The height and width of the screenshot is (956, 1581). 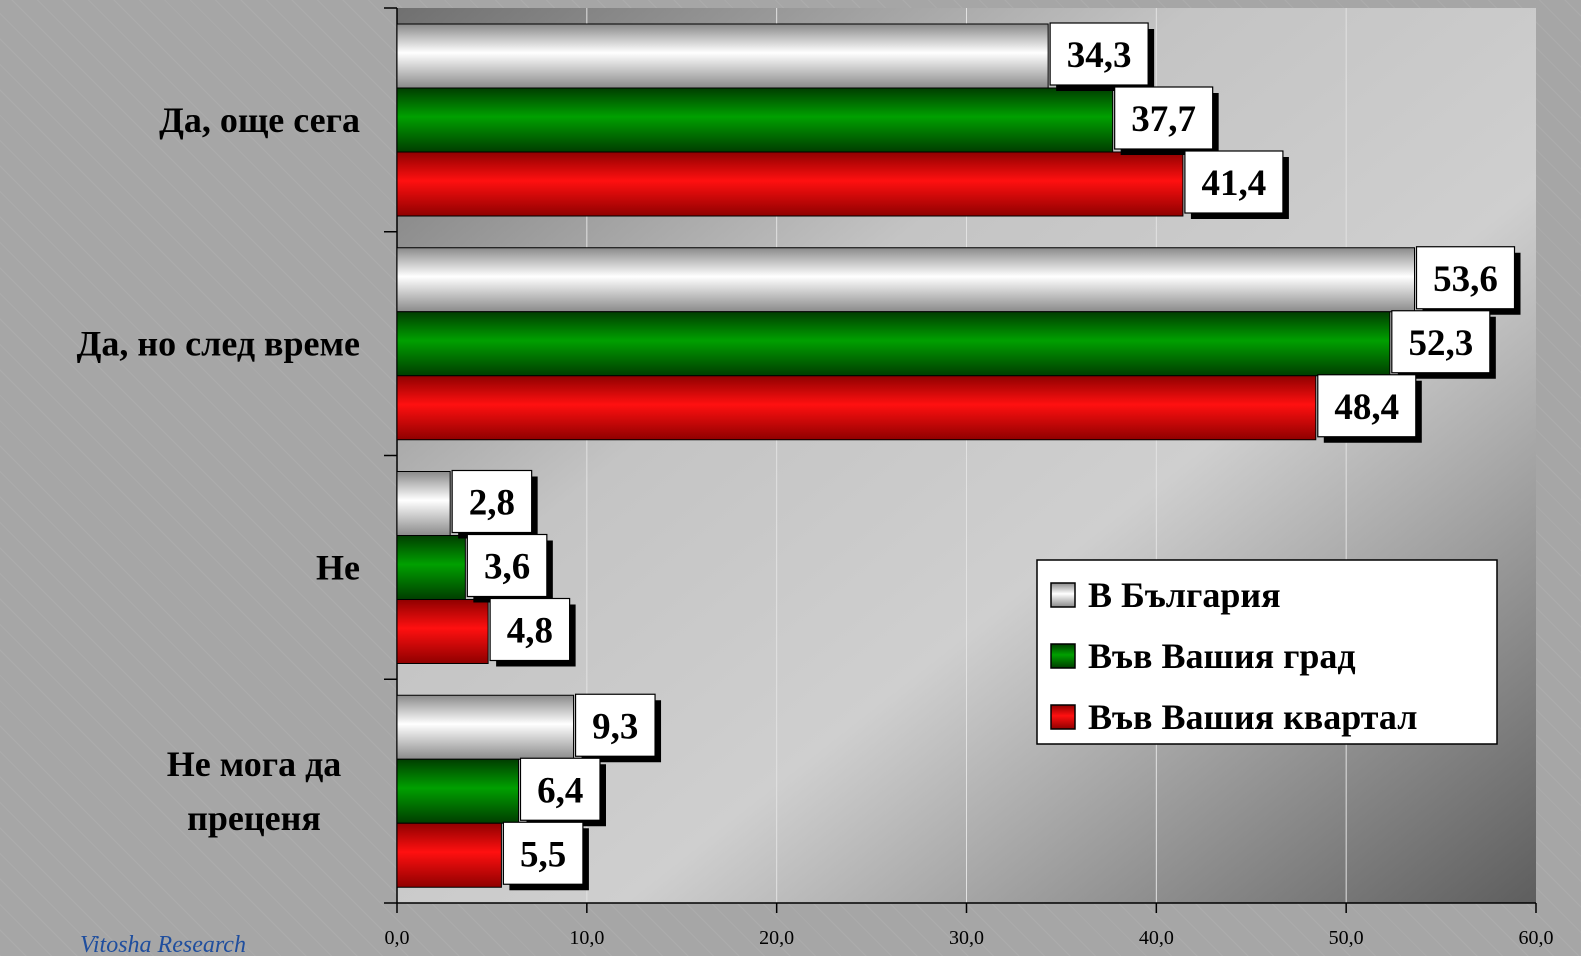 I want to click on category-label: Не мога да преценя, so click(x=254, y=791).